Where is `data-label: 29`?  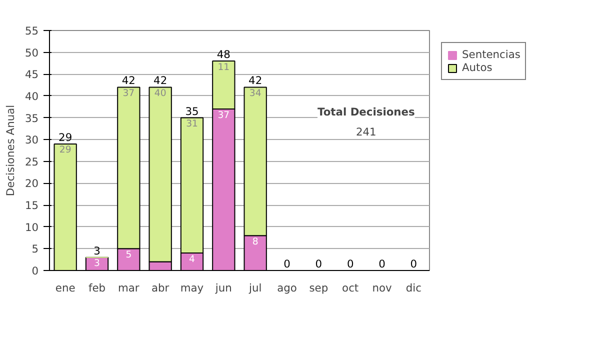 data-label: 29 is located at coordinates (65, 150).